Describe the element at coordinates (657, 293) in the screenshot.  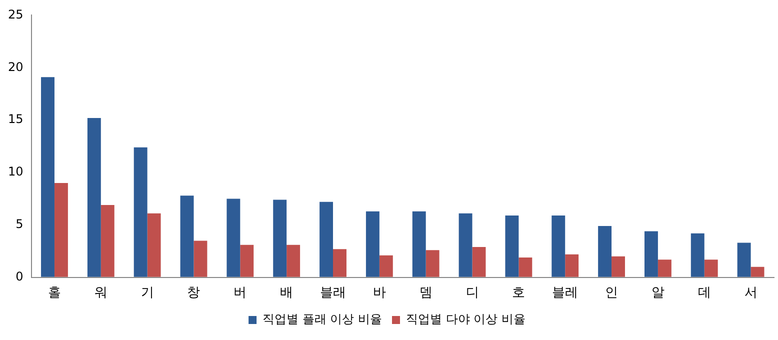
I see `x-tick-label: 알` at that location.